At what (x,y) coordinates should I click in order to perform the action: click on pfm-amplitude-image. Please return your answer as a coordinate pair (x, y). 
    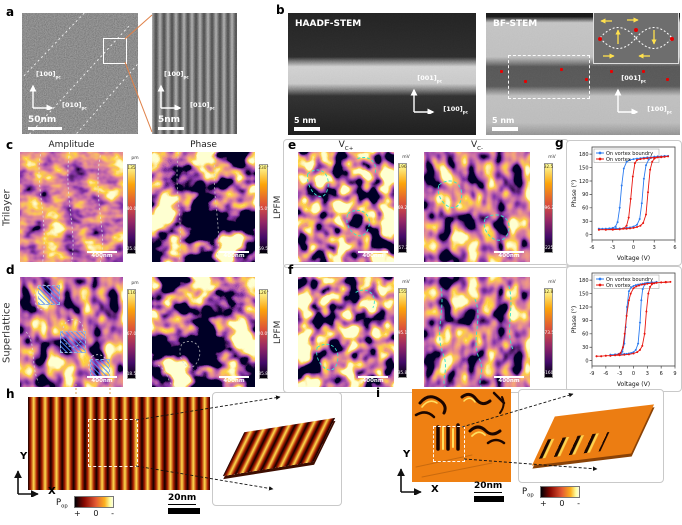
    Looking at the image, I should click on (71, 207).